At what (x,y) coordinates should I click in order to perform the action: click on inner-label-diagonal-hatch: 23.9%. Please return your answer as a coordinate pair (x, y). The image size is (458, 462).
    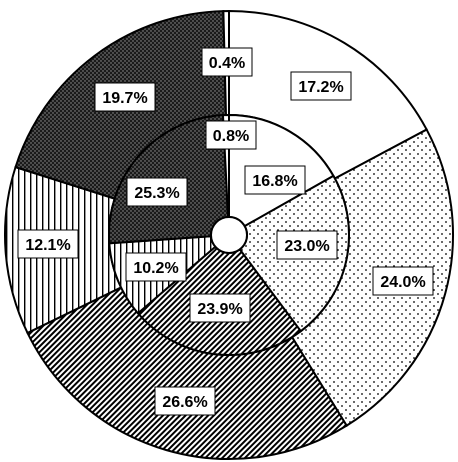
    Looking at the image, I should click on (220, 308).